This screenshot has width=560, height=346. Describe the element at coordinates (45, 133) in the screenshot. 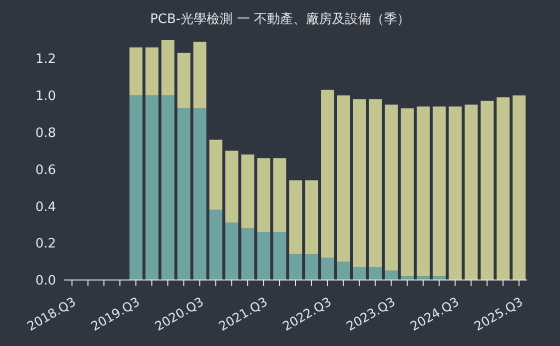

I see `y-tick-label: 0.8` at that location.